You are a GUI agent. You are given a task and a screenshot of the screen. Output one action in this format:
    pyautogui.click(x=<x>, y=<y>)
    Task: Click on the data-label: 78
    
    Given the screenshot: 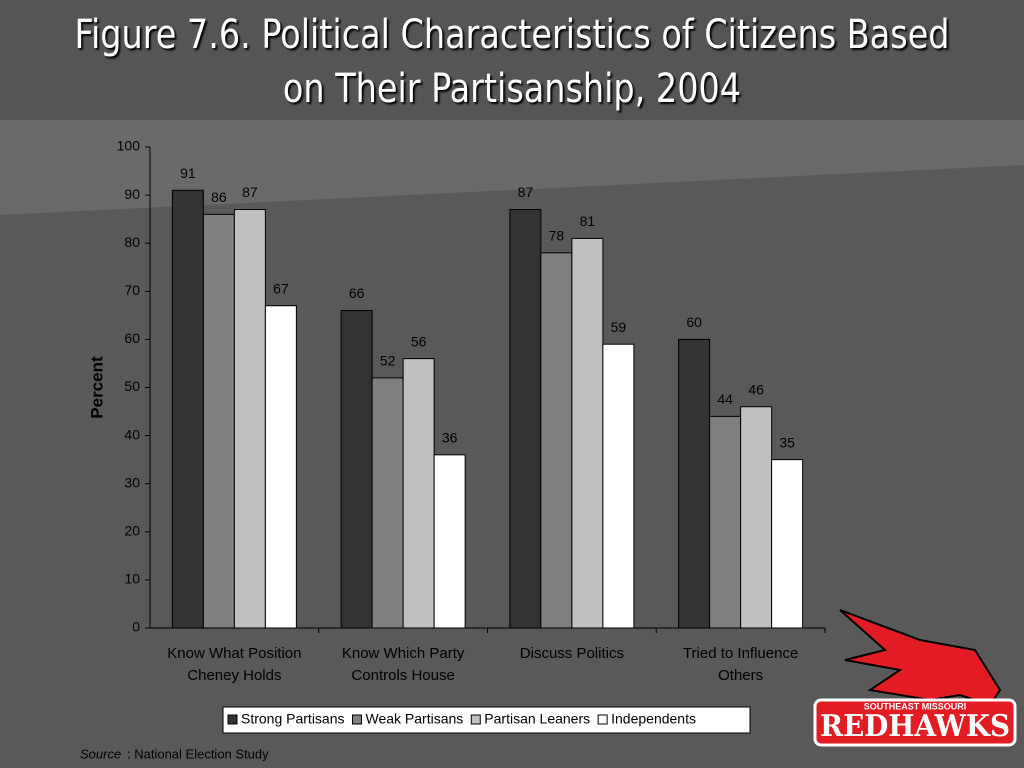 What is the action you would take?
    pyautogui.click(x=557, y=236)
    